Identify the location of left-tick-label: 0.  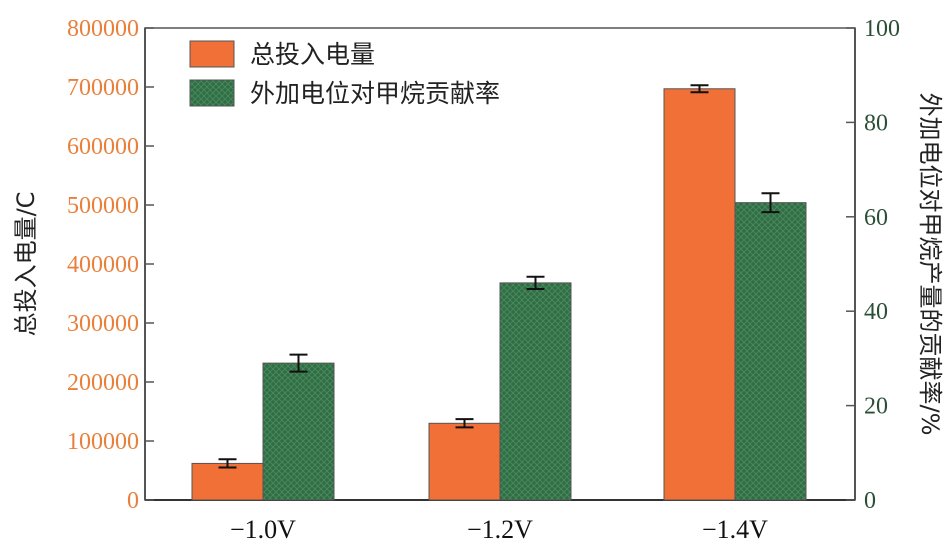
(133, 501).